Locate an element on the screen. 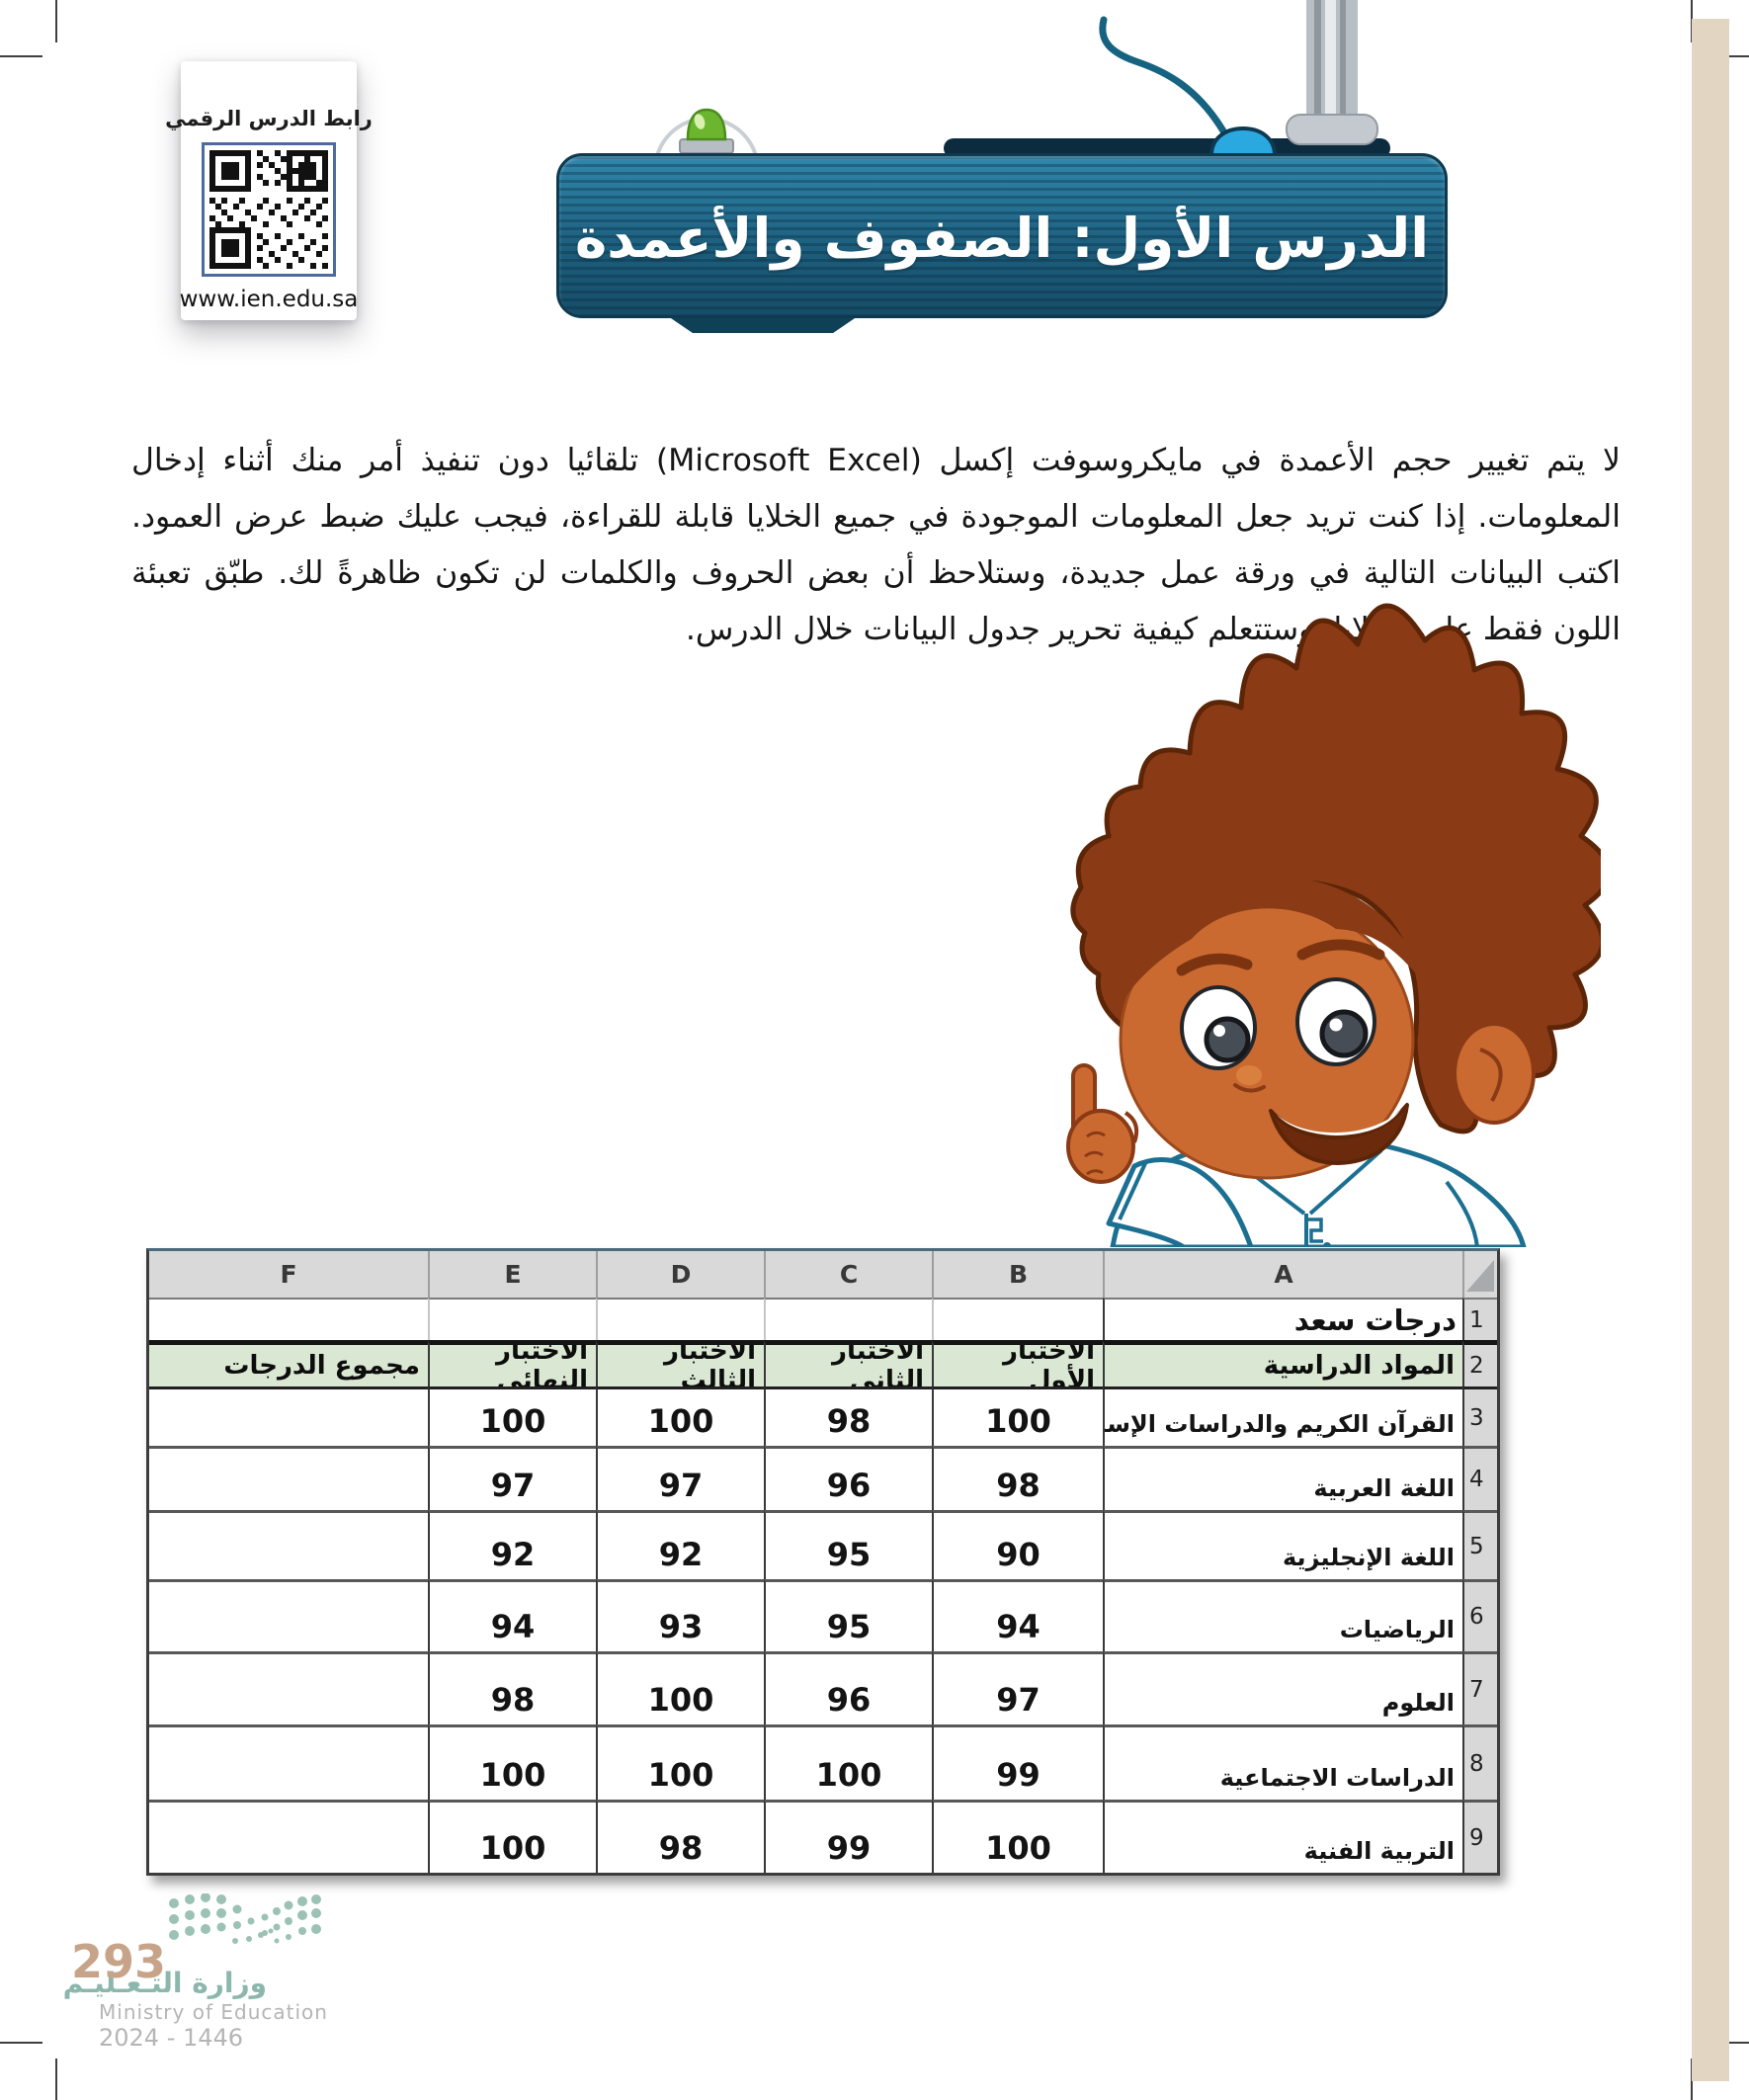  ear is located at coordinates (1494, 1073).